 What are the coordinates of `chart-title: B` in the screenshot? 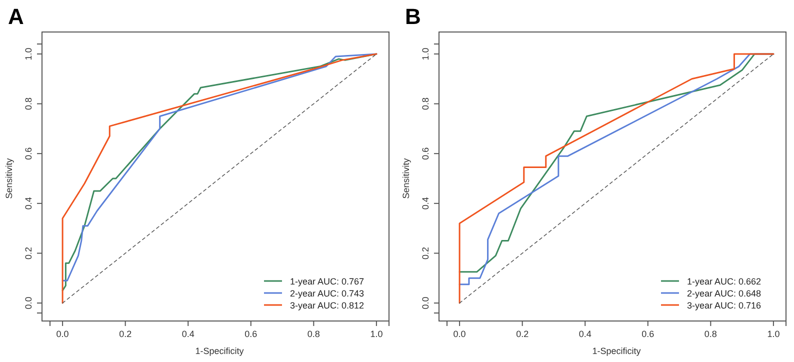 It's located at (413, 16).